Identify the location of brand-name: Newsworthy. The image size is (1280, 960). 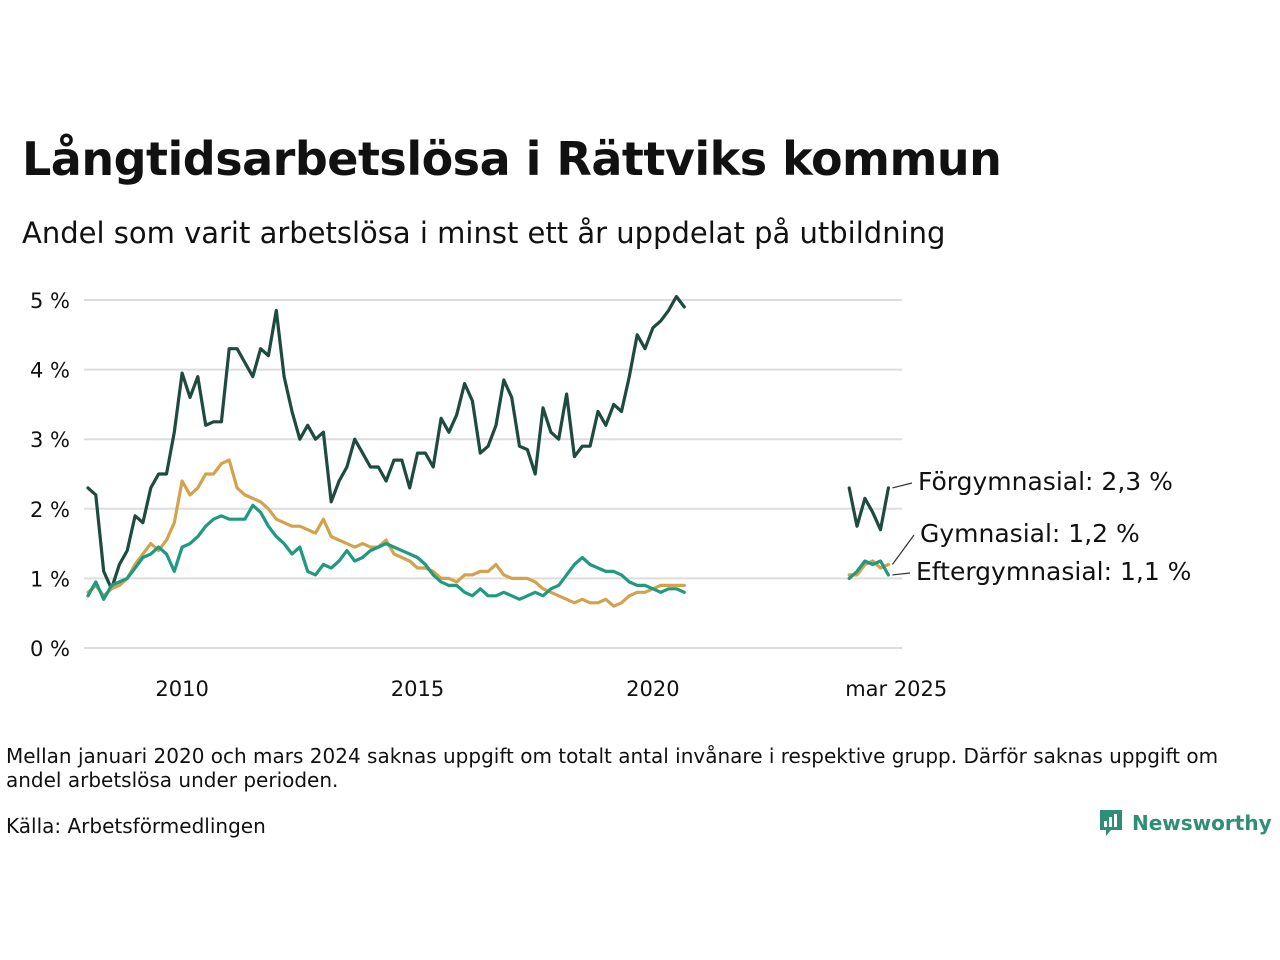
(1202, 823).